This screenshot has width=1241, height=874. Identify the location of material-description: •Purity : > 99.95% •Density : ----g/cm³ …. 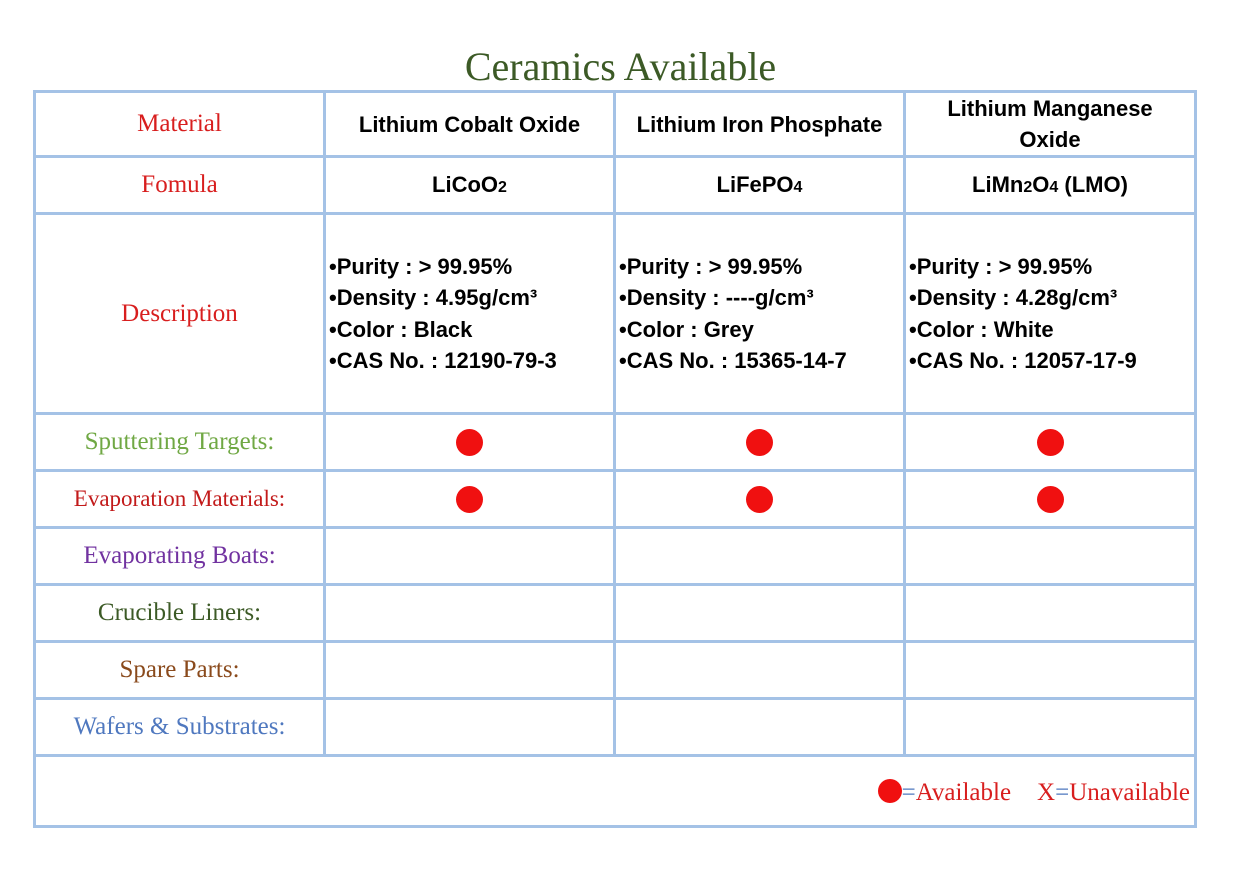
(759, 313).